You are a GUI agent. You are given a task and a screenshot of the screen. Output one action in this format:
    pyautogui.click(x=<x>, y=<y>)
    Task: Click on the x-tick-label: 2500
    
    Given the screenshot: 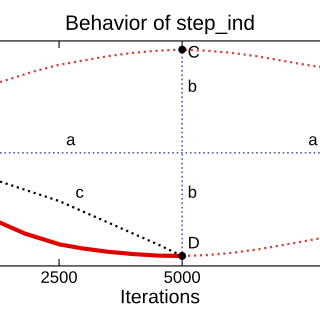 What is the action you would take?
    pyautogui.click(x=59, y=277)
    